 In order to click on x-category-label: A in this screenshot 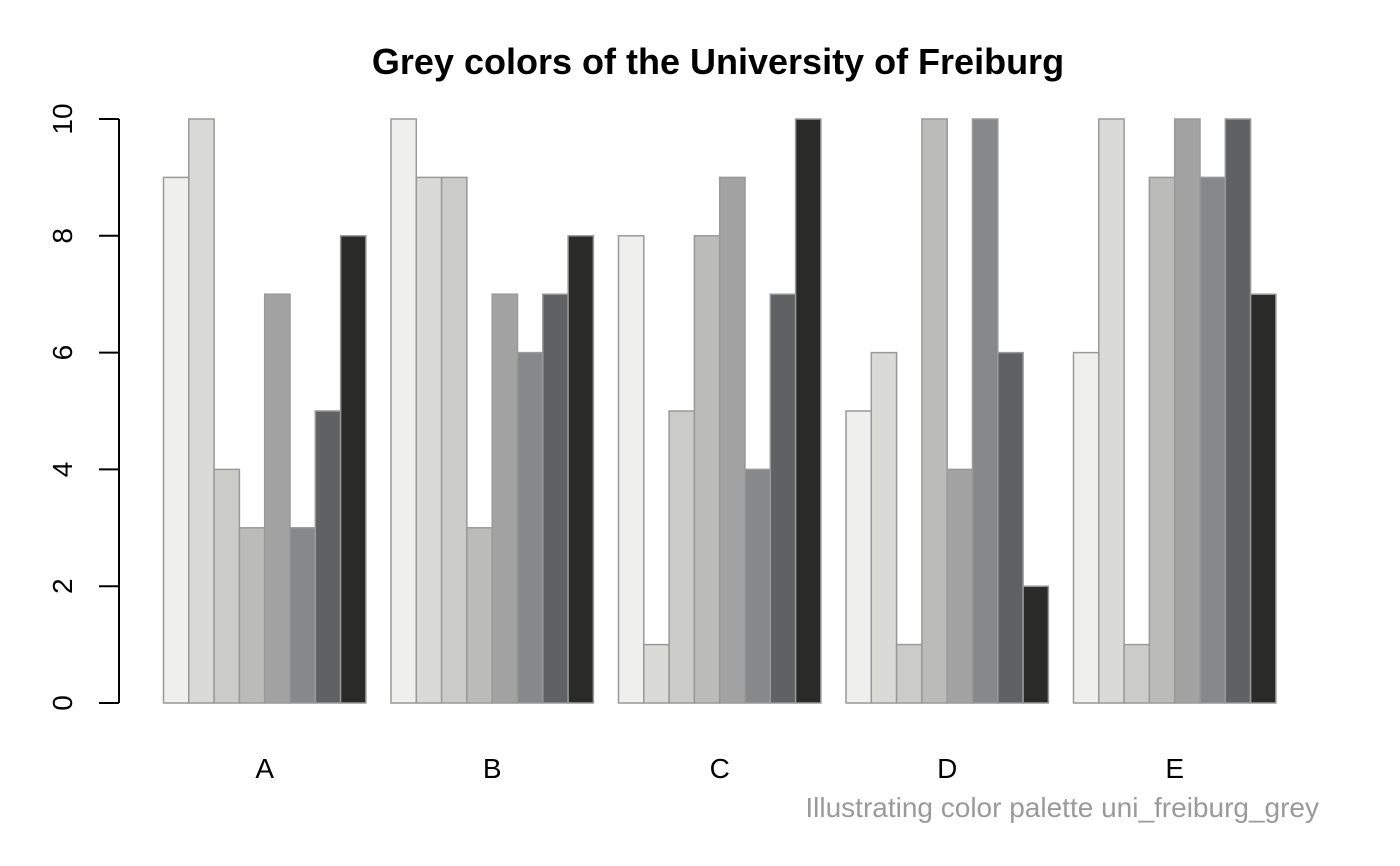, I will do `click(264, 768)`.